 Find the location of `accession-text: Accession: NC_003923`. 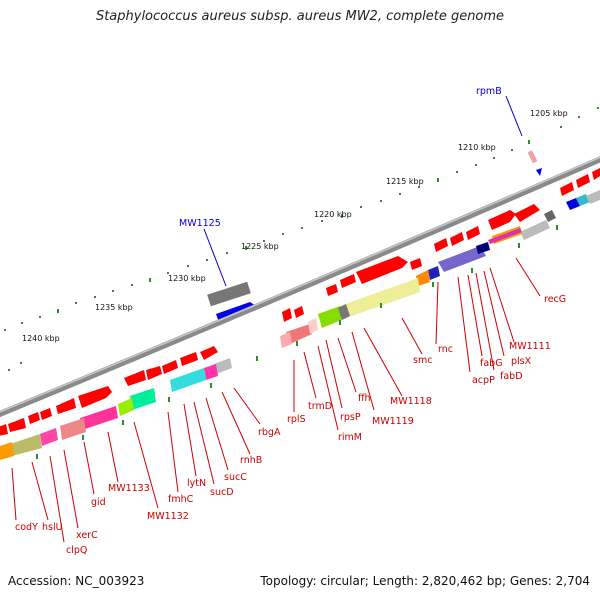

accession-text: Accession: NC_003923 is located at coordinates (76, 581).